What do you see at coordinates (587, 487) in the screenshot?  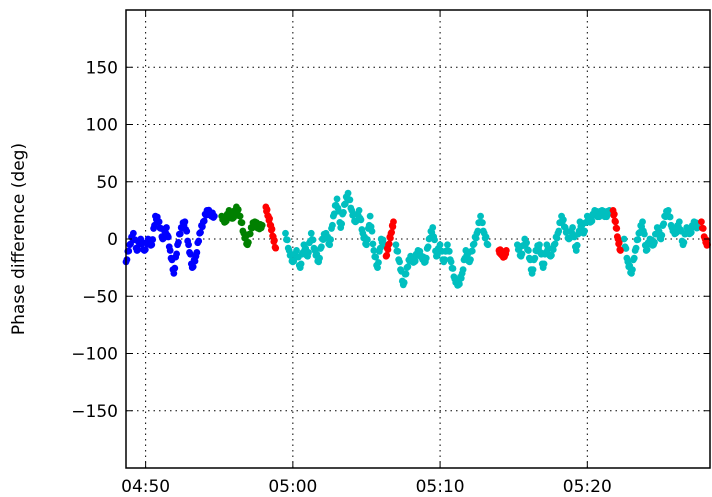 I see `x-tick-label: 05:20` at bounding box center [587, 487].